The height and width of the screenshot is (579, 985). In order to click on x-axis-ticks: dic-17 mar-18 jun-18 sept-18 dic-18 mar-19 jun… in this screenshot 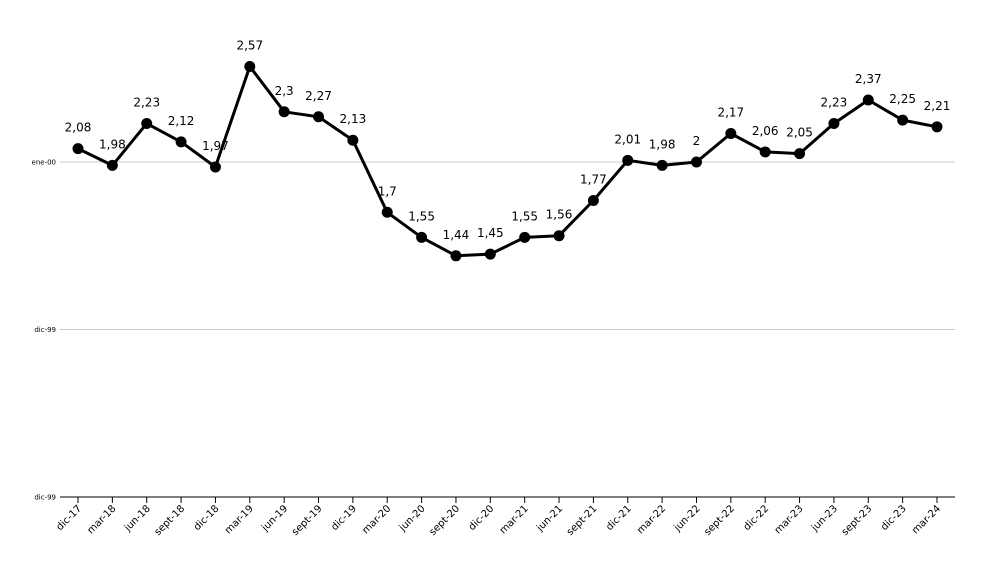, I will do `click(498, 517)`.